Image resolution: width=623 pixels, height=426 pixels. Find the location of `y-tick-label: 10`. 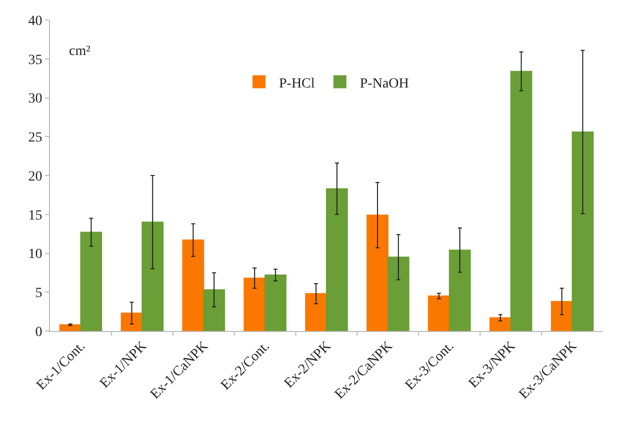

y-tick-label: 10 is located at coordinates (35, 254).